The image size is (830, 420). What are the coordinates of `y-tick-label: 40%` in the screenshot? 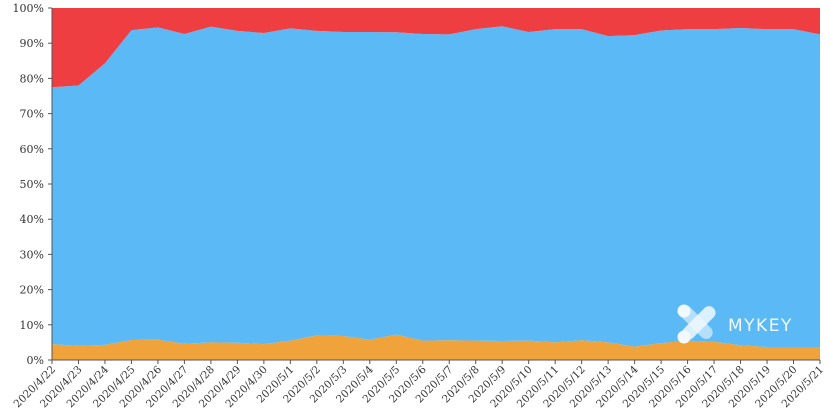 It's located at (32, 219).